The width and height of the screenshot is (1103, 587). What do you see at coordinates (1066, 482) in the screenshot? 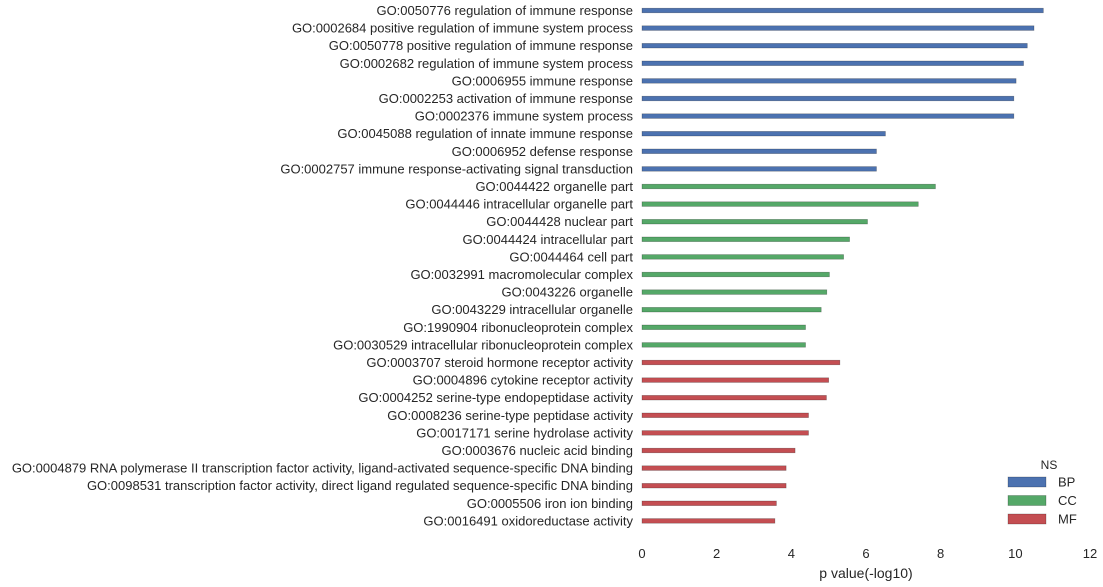
I see `legend-label-bp: BP` at bounding box center [1066, 482].